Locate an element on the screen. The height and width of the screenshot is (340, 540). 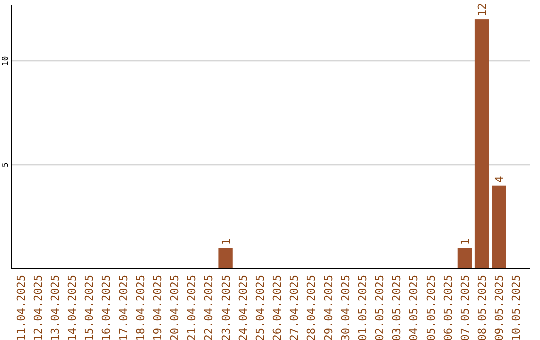
x-tick-label: 12.04.2025 is located at coordinates (38, 307).